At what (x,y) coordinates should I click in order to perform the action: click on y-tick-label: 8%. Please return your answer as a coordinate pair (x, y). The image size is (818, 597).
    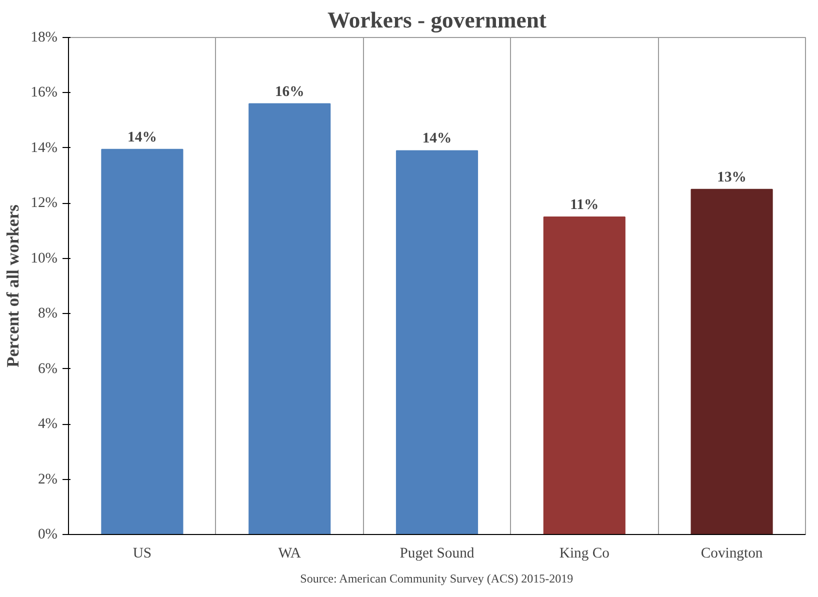
    Looking at the image, I should click on (48, 314).